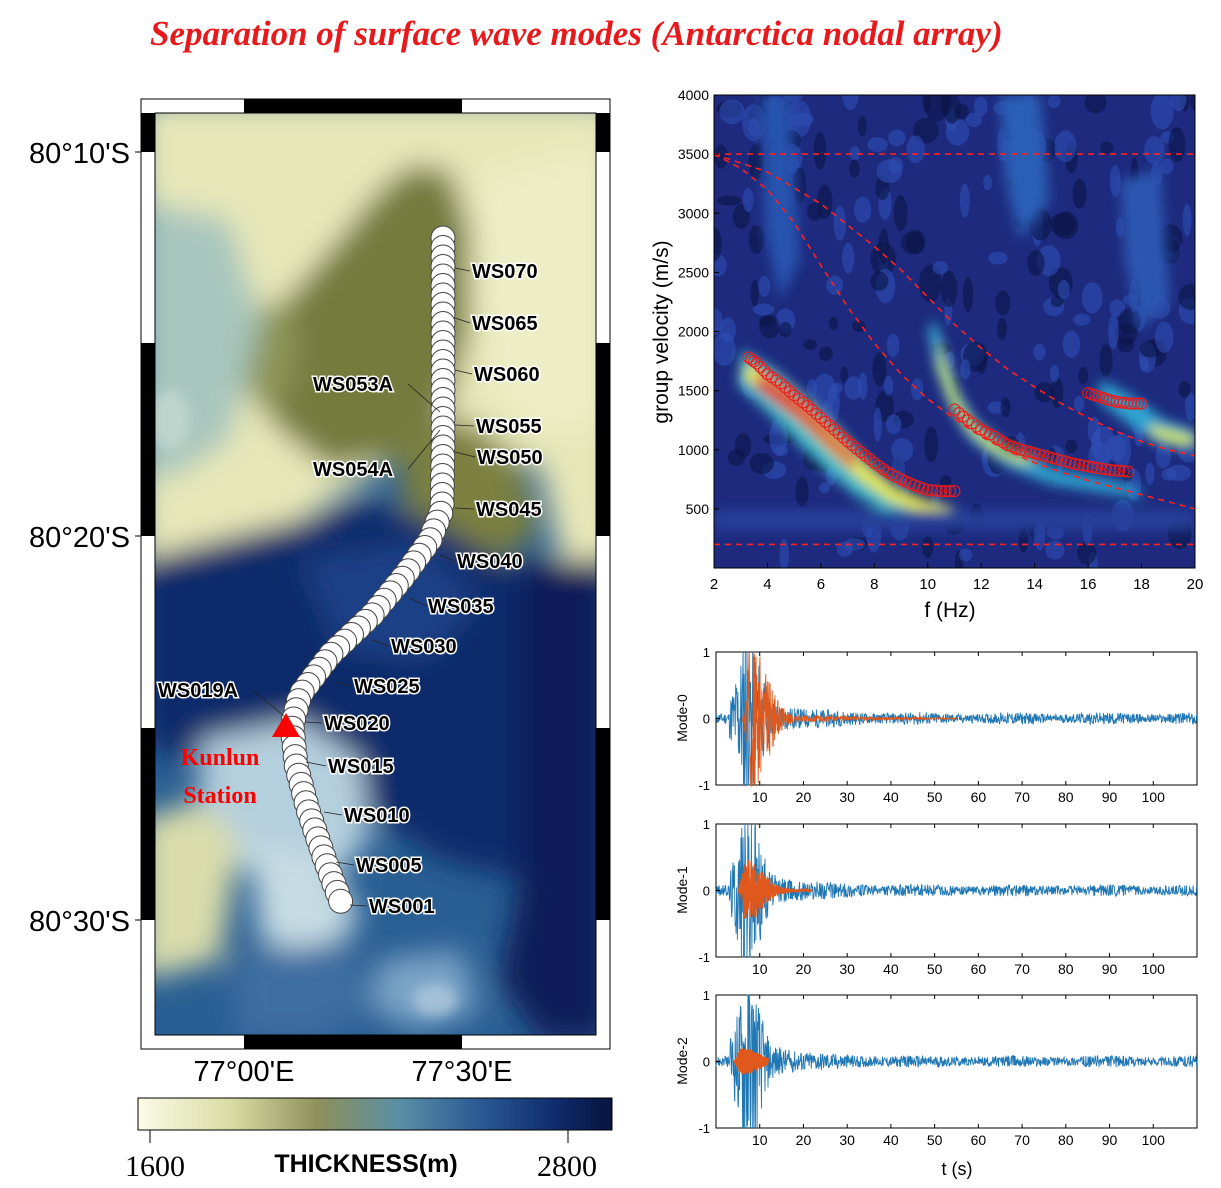 The width and height of the screenshot is (1221, 1188). I want to click on kunlun-station-marker, so click(286, 725).